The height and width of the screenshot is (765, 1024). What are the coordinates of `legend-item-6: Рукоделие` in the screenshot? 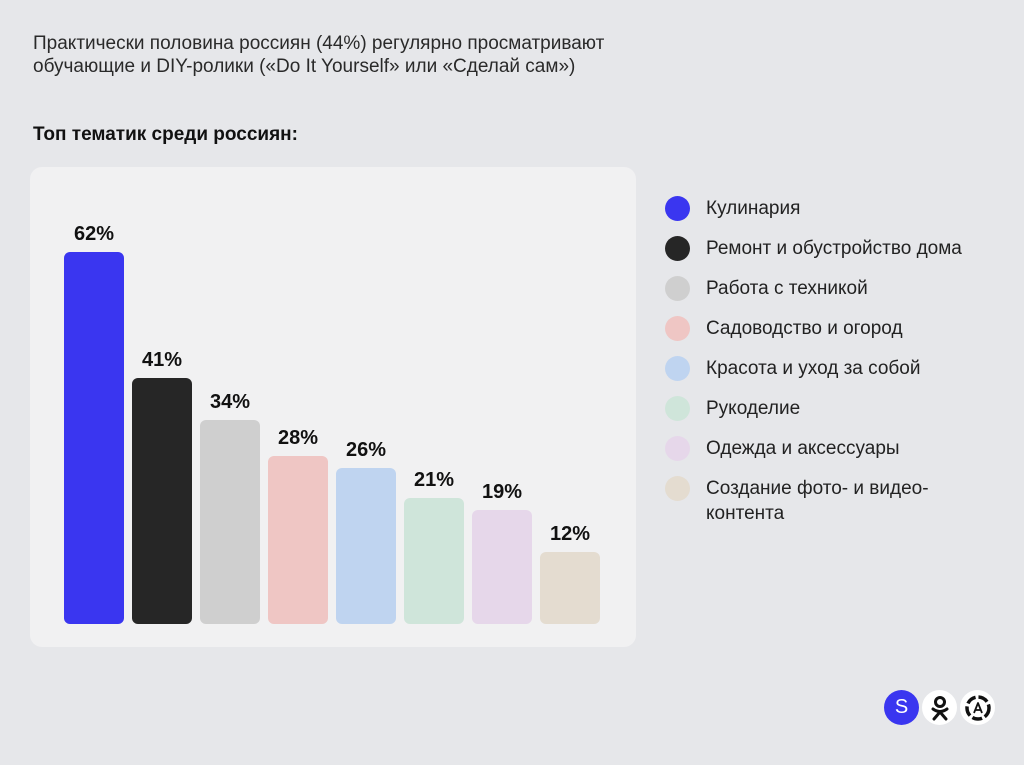 It's located at (837, 416).